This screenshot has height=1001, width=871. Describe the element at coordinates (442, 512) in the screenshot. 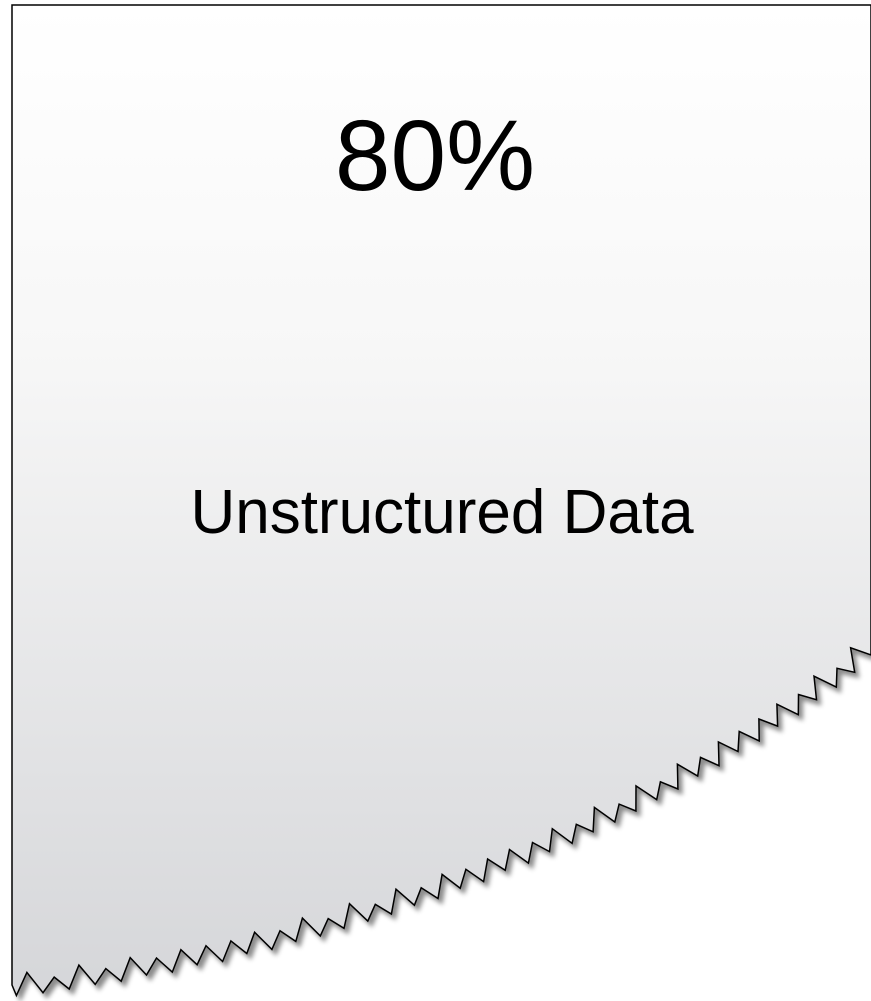

I see `label: Unstructured Data` at that location.